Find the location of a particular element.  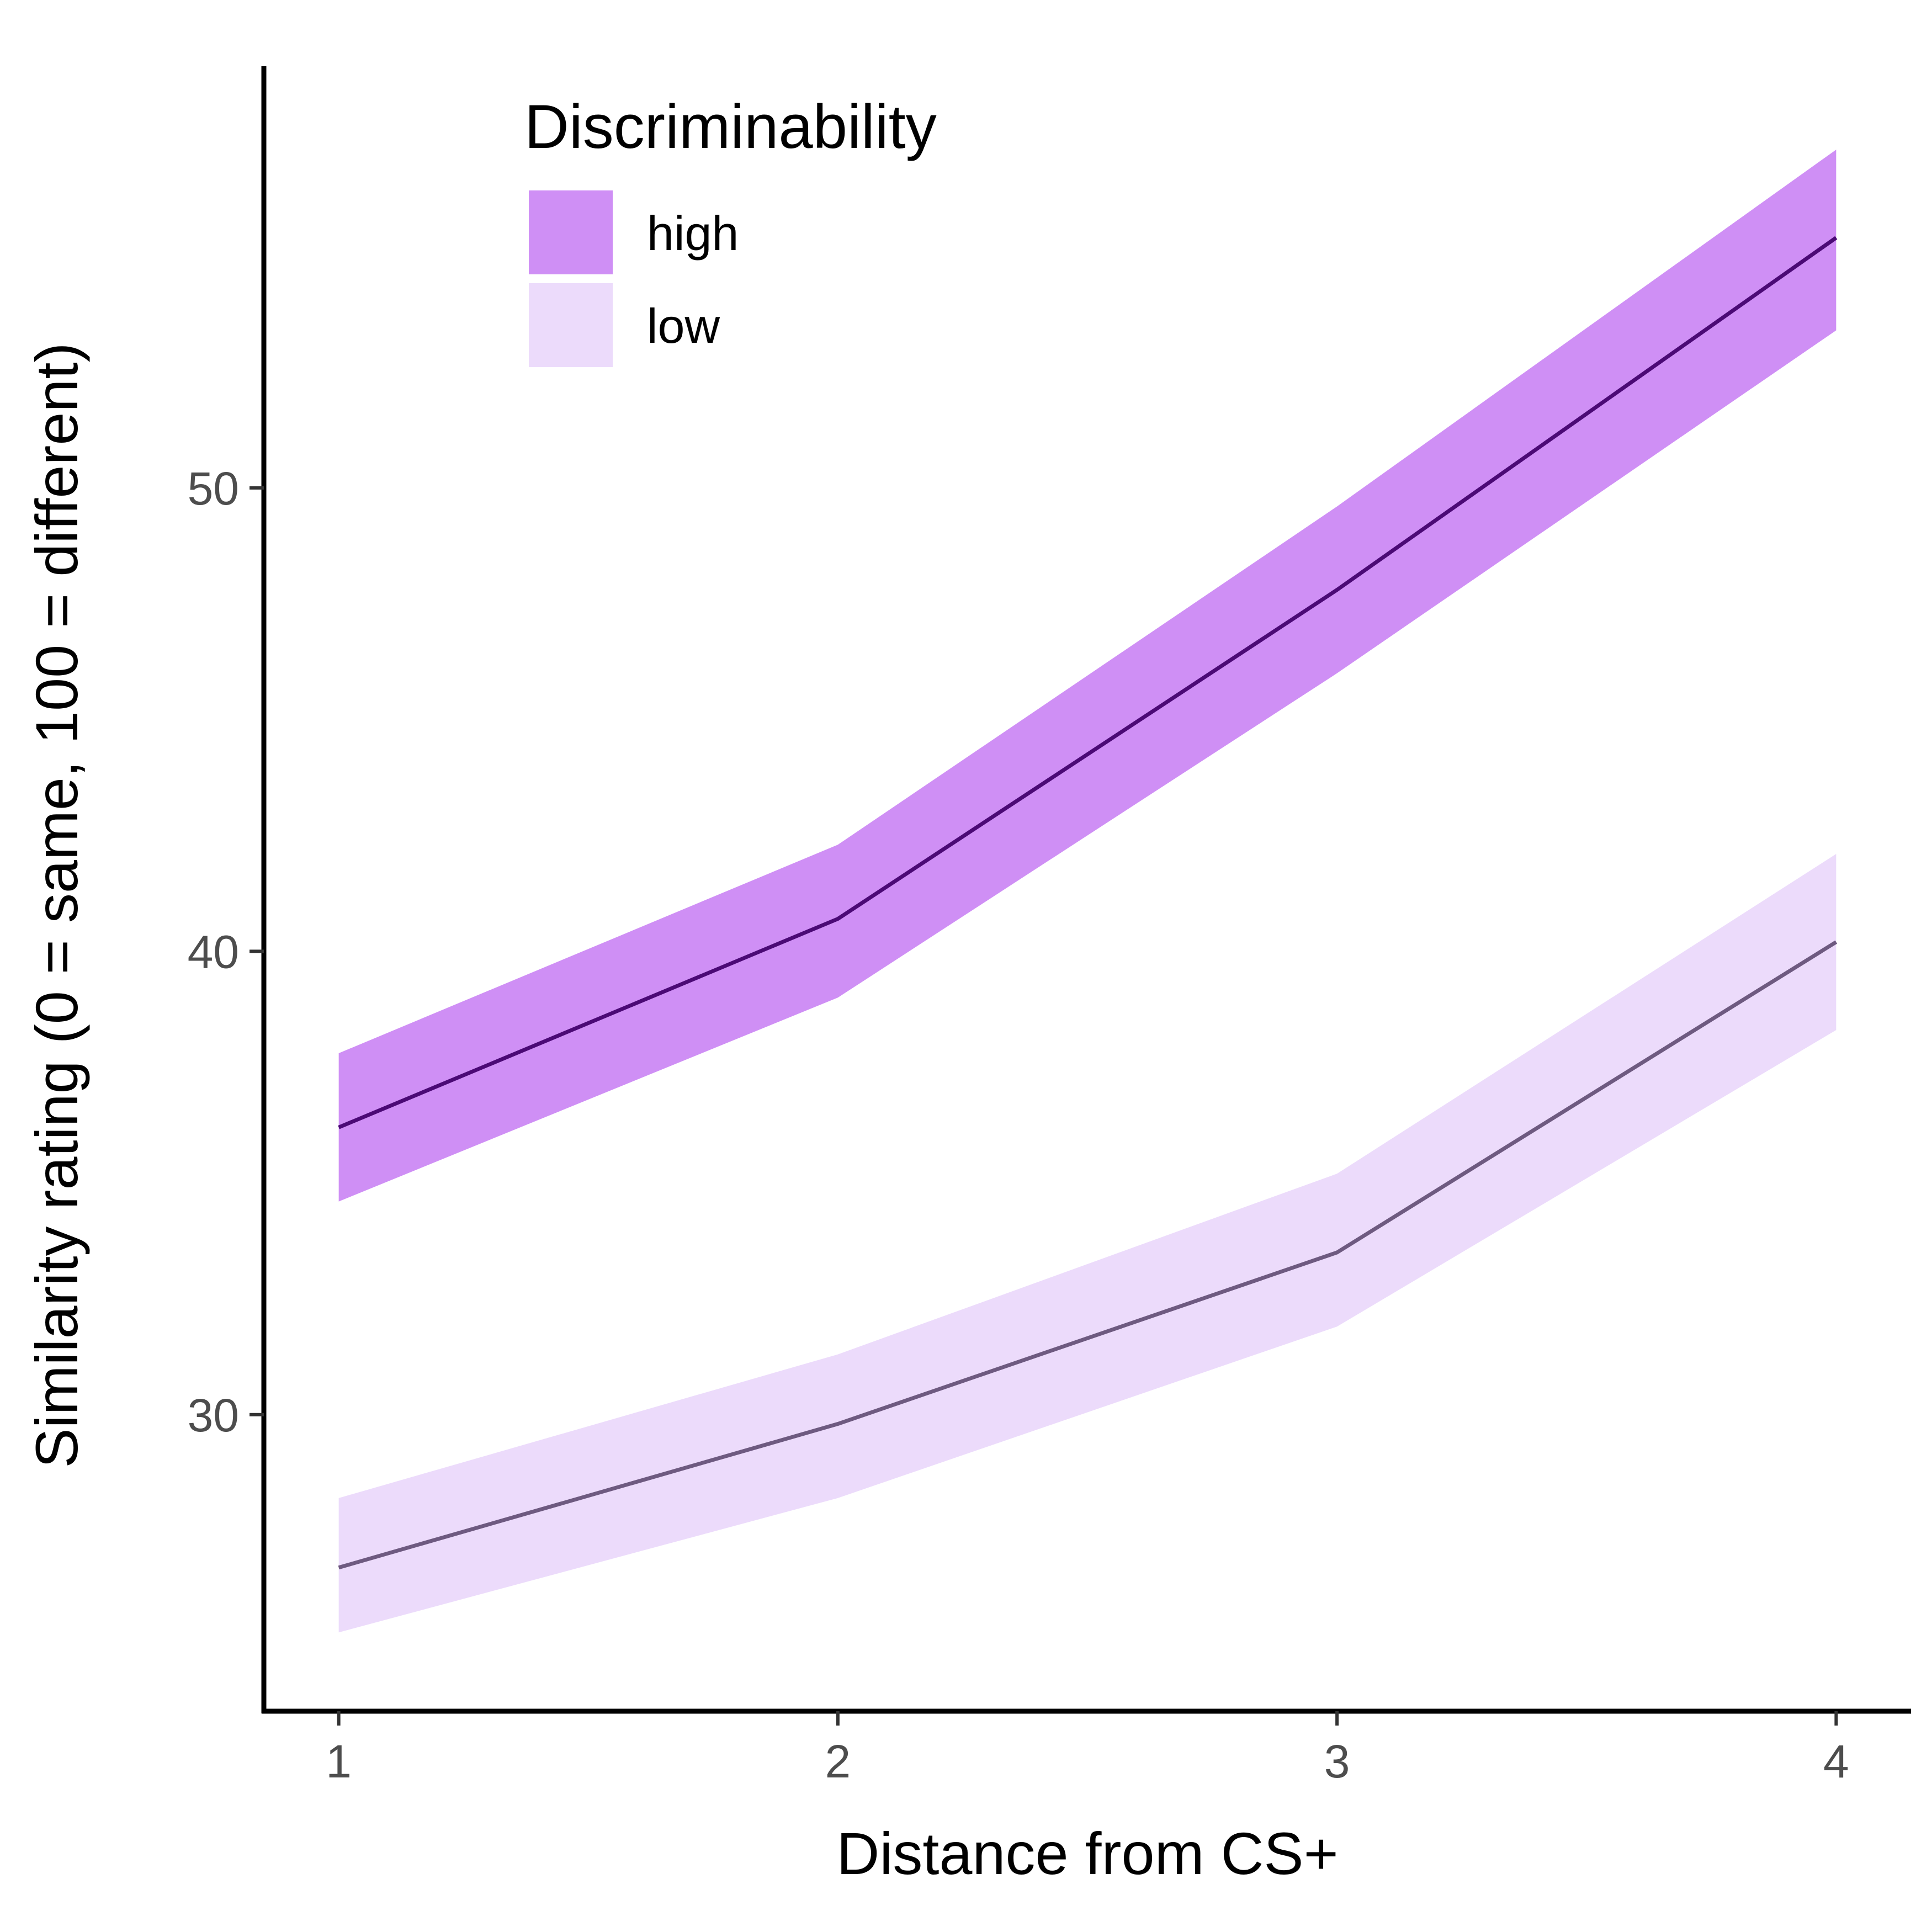

legend-key-low is located at coordinates (571, 325).